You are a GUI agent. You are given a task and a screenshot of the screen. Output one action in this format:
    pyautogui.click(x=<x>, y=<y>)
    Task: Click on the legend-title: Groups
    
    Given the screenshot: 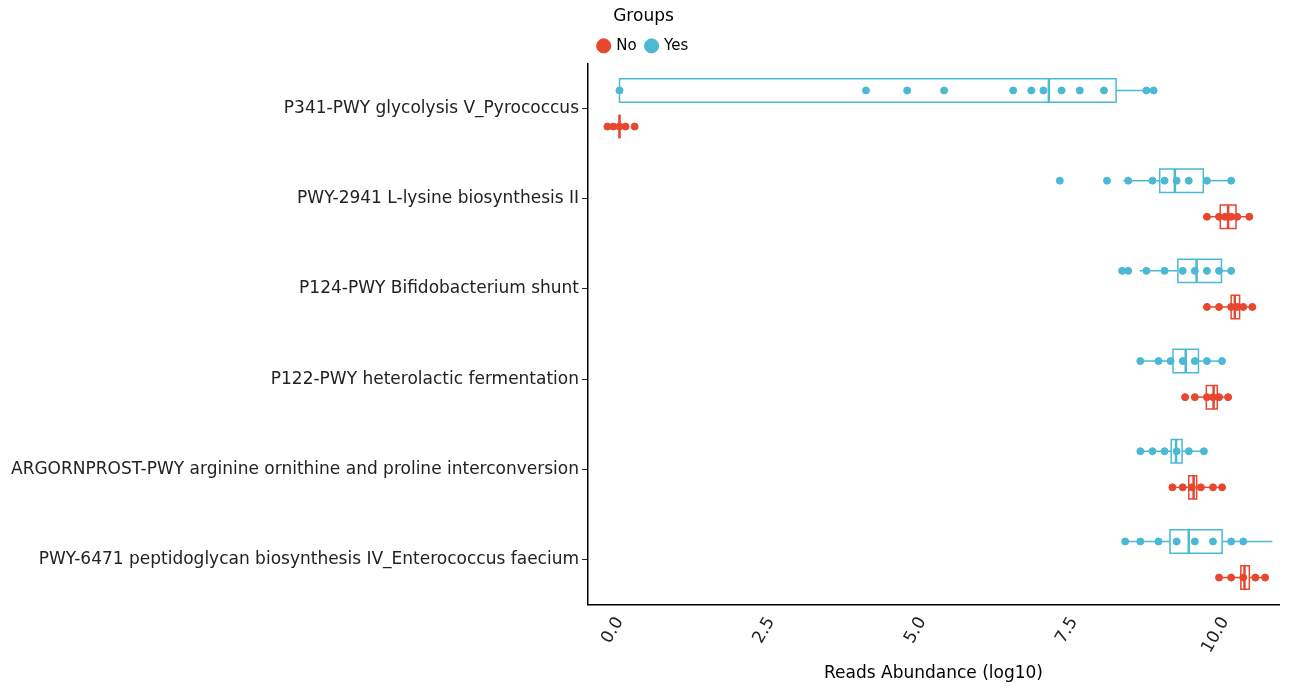 What is the action you would take?
    pyautogui.click(x=643, y=14)
    